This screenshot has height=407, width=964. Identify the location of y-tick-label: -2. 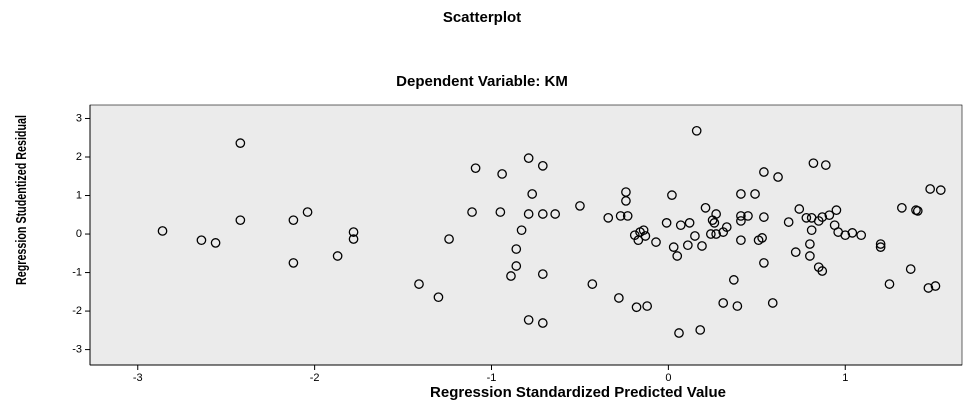
(77, 311).